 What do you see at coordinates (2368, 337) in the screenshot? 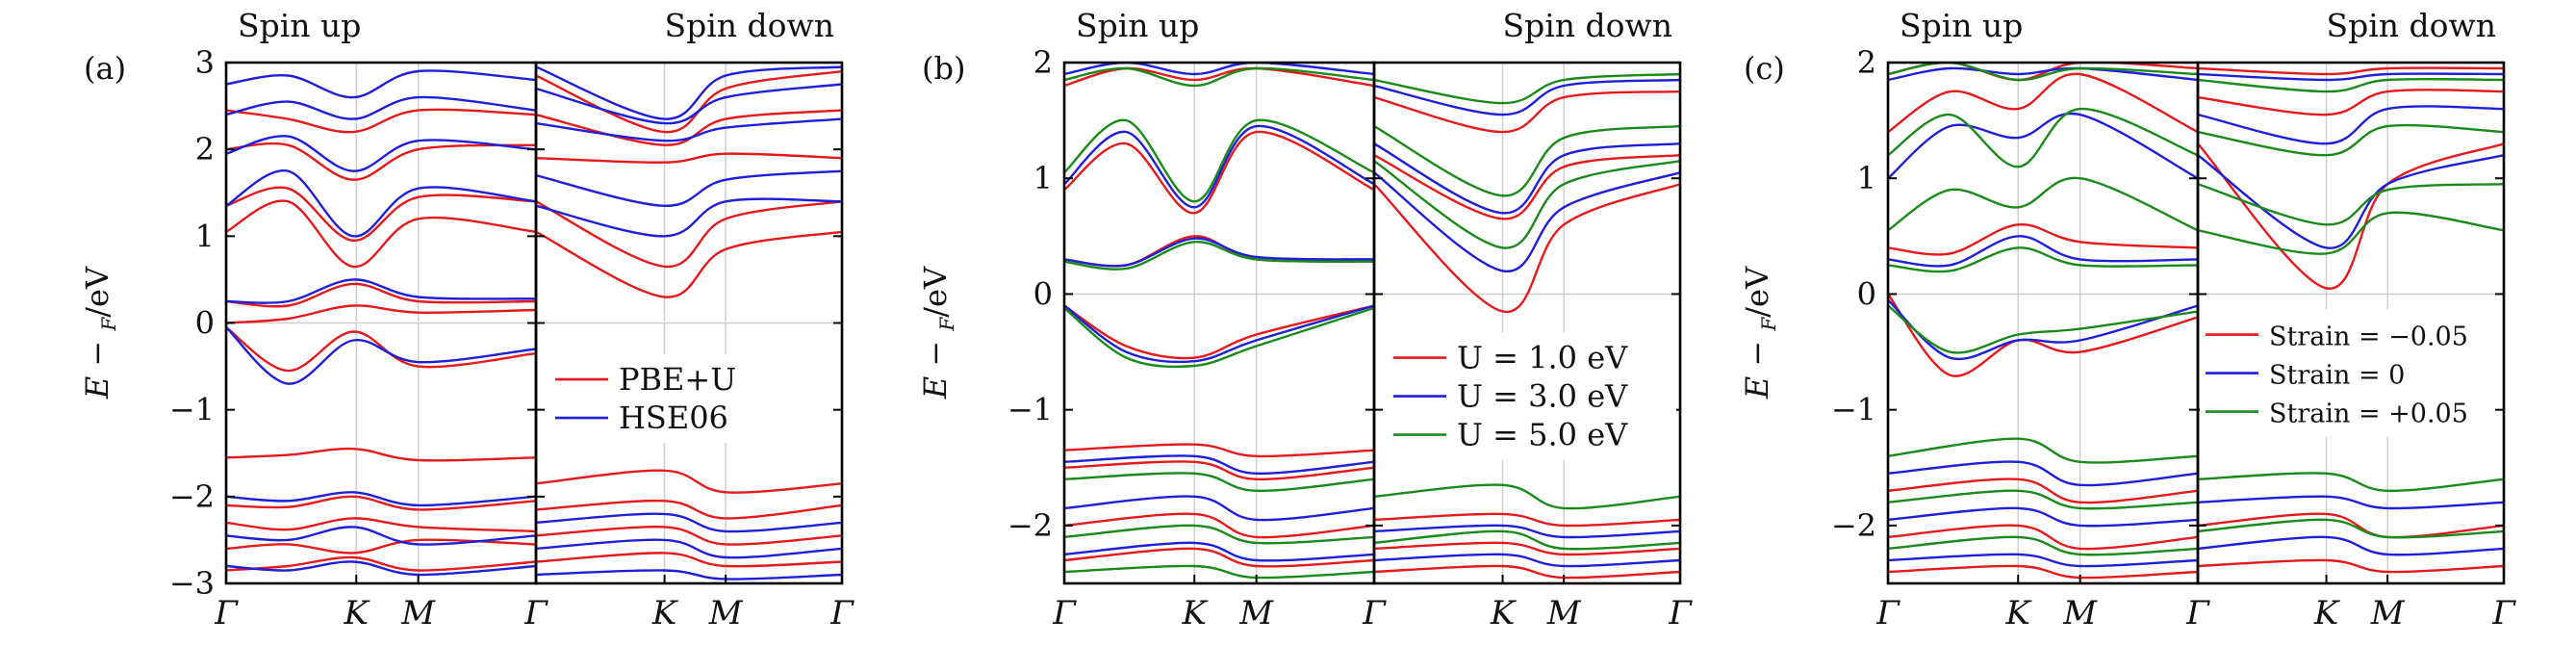
I see `legend-label: Strain = −0.05` at bounding box center [2368, 337].